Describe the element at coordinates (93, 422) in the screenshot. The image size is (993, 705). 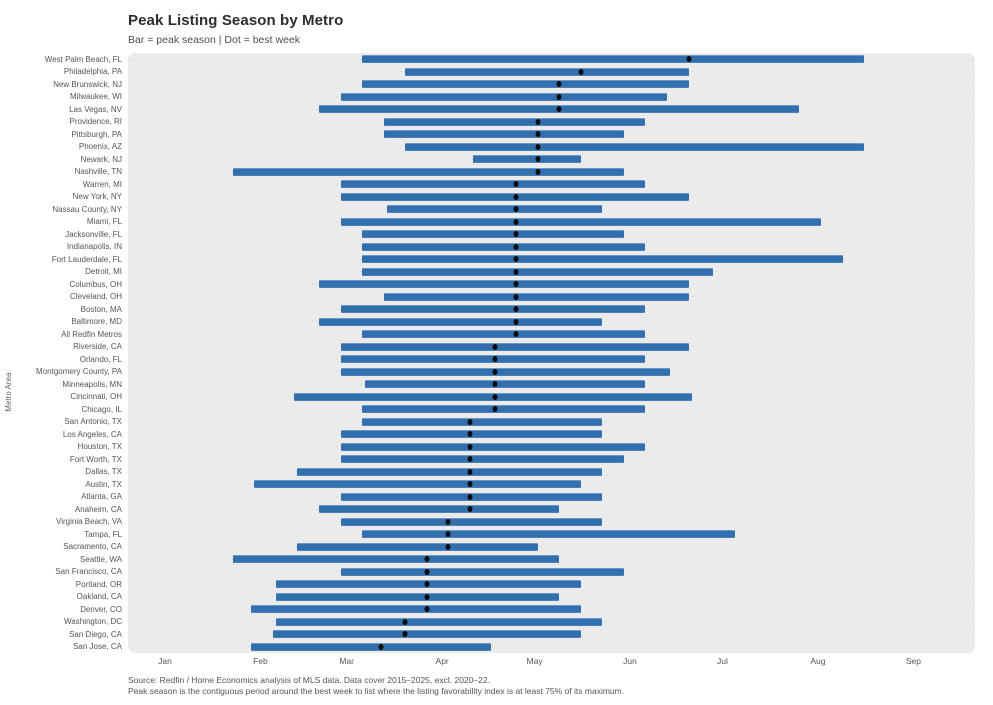
I see `metro-label: San Antonio, TX` at that location.